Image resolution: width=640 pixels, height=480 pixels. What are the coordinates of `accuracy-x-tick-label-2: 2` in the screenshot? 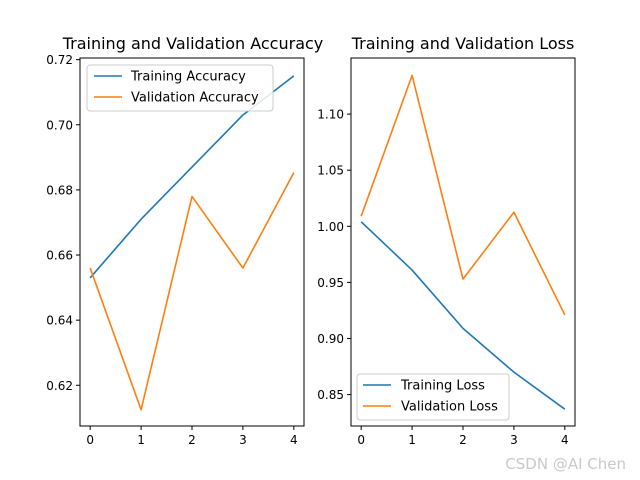 It's located at (192, 440).